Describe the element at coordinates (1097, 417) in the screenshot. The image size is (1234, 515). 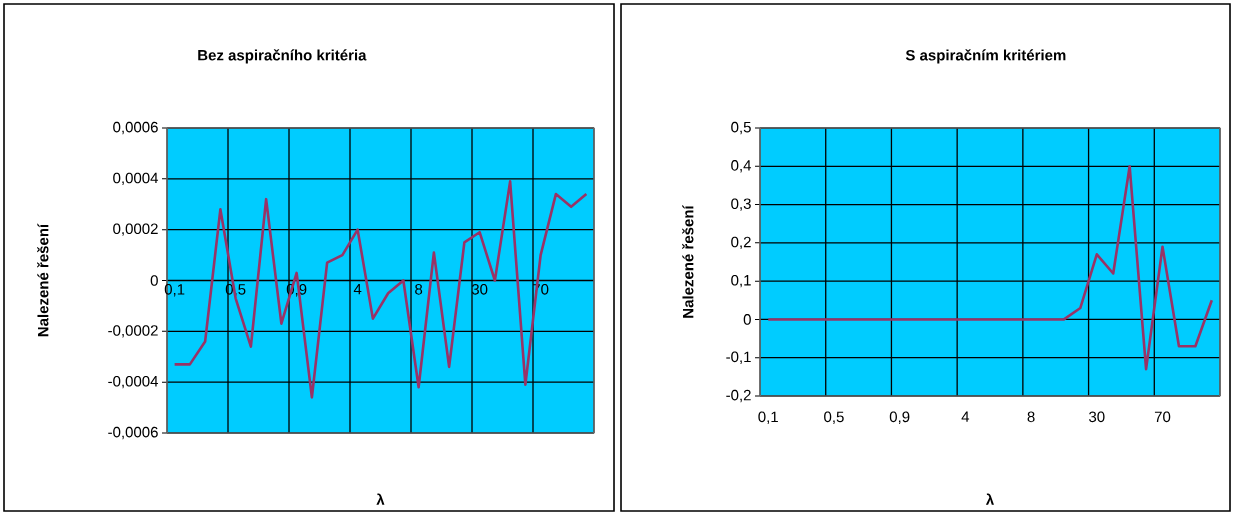
I see `x-tick-label: 30` at that location.